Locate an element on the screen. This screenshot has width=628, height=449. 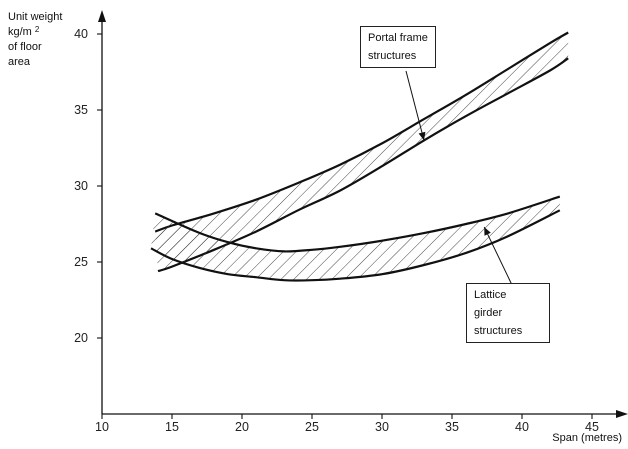
portal-arrow-line is located at coordinates (415, 105).